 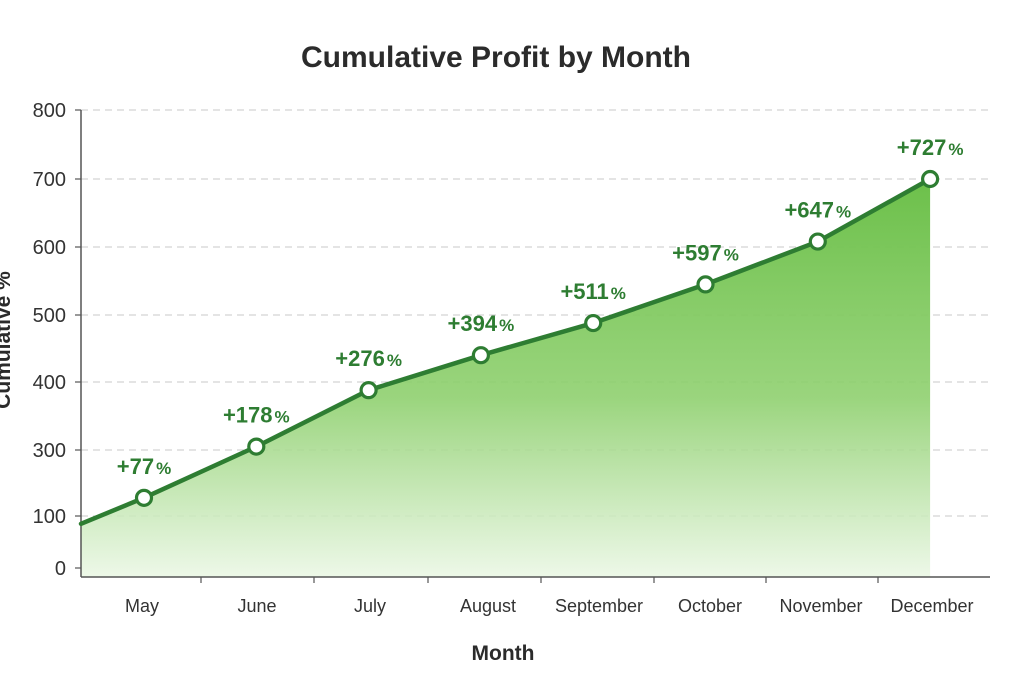 What do you see at coordinates (256, 415) in the screenshot?
I see `data-label: +178%` at bounding box center [256, 415].